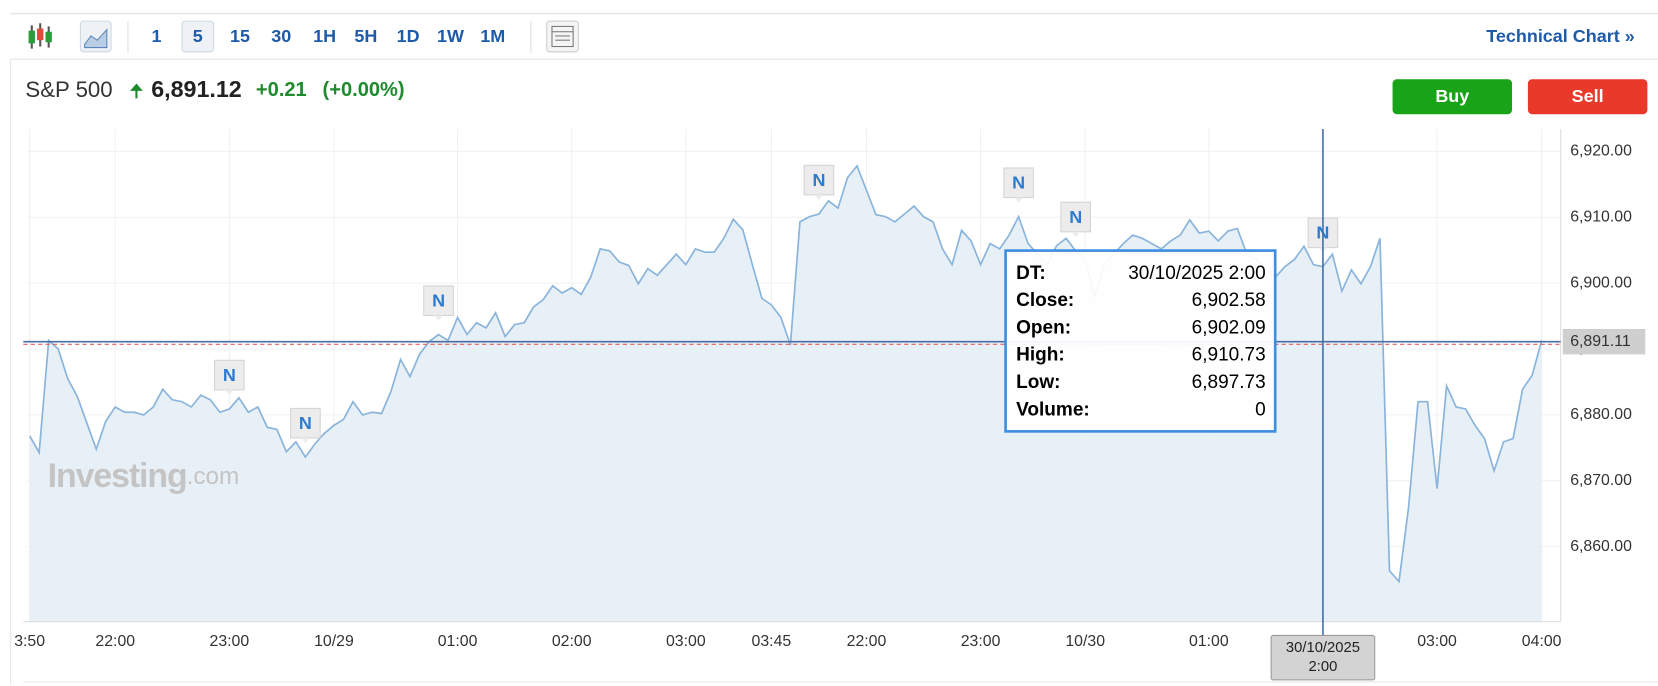 Image resolution: width=1658 pixels, height=686 pixels. Describe the element at coordinates (1601, 216) in the screenshot. I see `y-tick-label: 6,910.00` at that location.